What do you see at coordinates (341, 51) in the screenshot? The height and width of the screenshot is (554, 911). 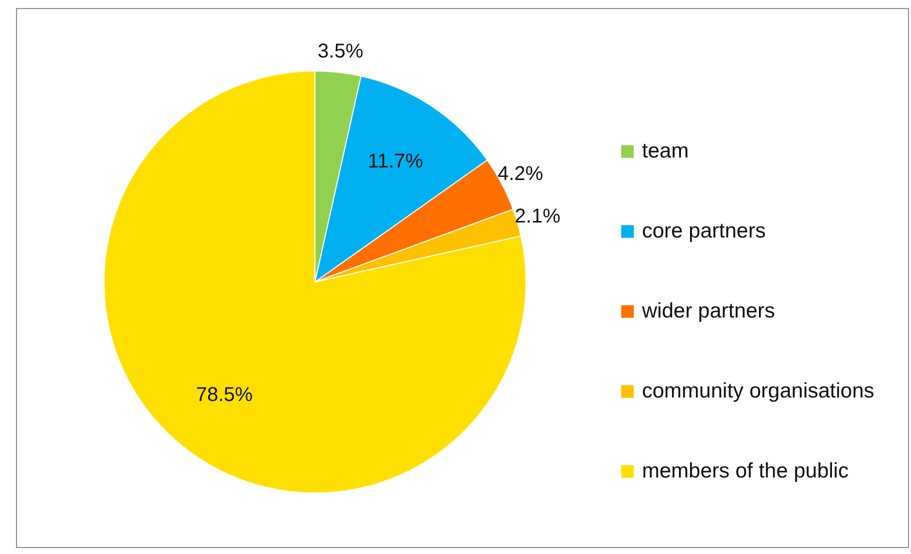 I see `data-label: 3.5%` at bounding box center [341, 51].